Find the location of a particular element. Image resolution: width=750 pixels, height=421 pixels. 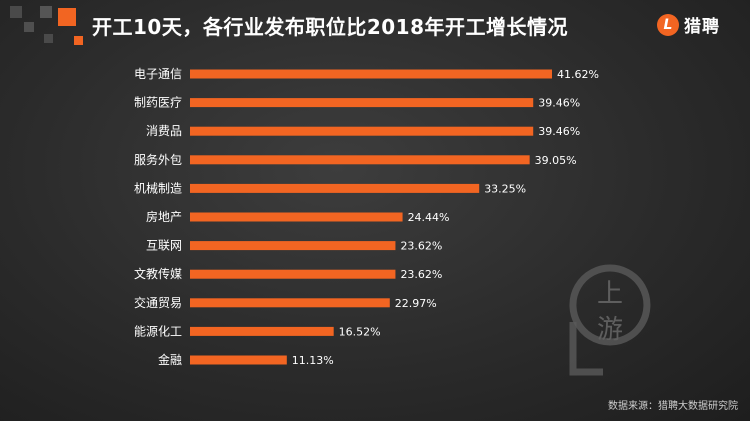

page-title: 开工10天，各行业发布职位比2018年开工增长情况 is located at coordinates (330, 27).